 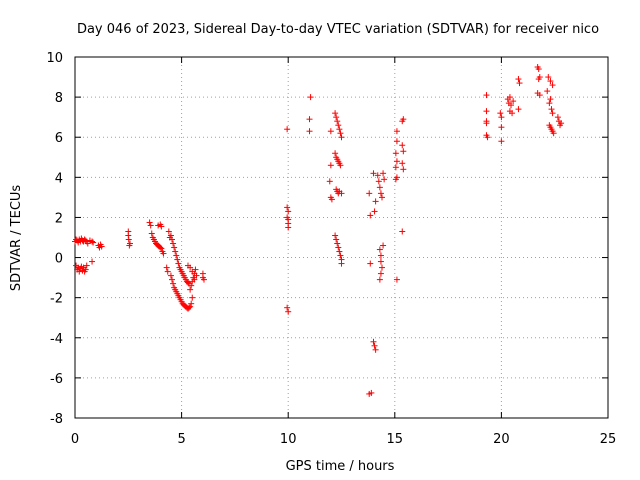 What do you see at coordinates (54, 239) in the screenshot?
I see `y-tick-labels: -8 -6 -4 -2 0 2 4 6 8 10` at bounding box center [54, 239].